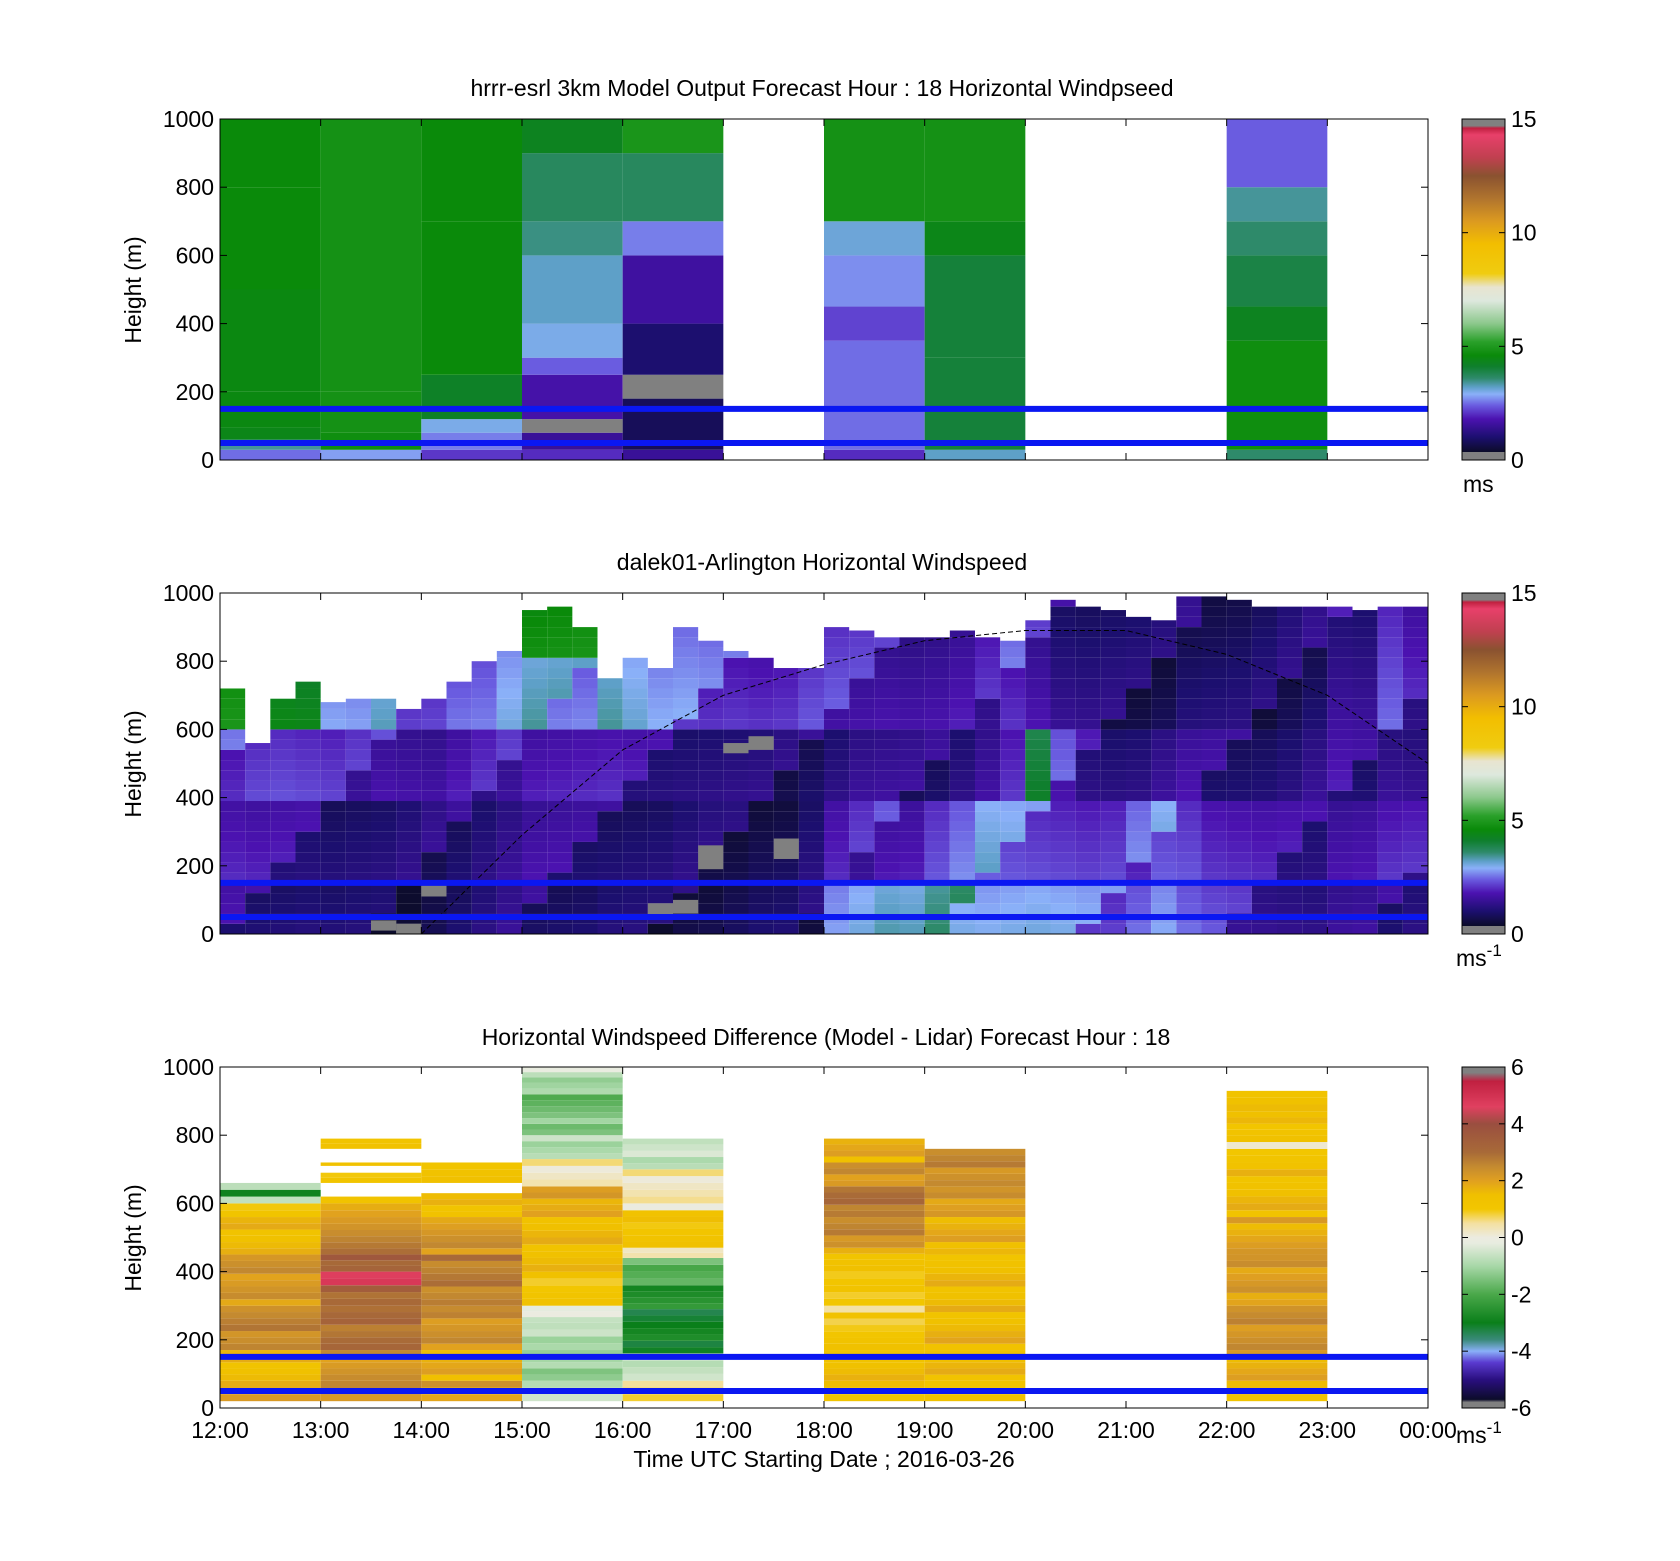 This screenshot has height=1561, width=1680. Describe the element at coordinates (195, 729) in the screenshot. I see `y-tick-label: 600` at that location.